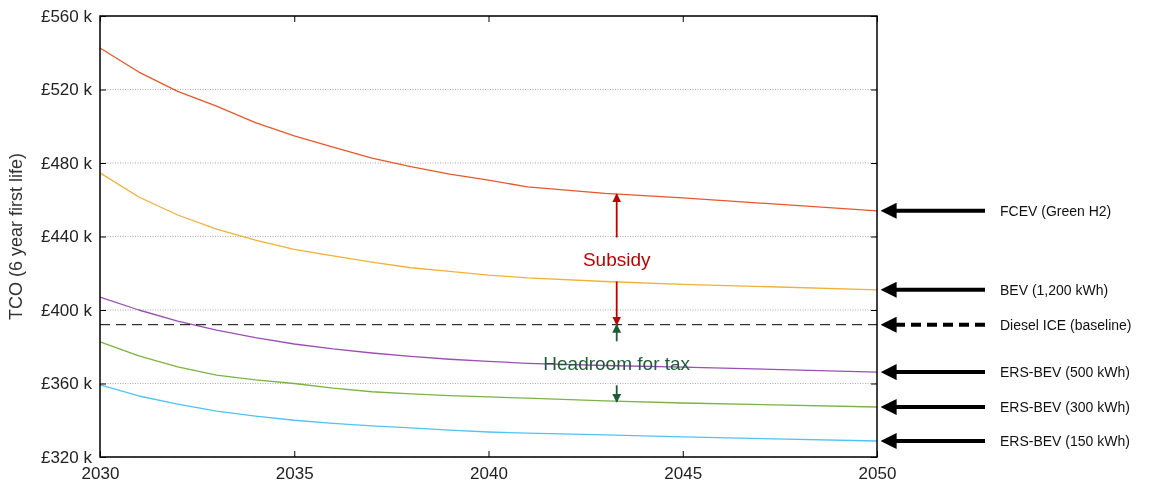  What do you see at coordinates (66, 457) in the screenshot?
I see `y-tick-label: £320 k` at bounding box center [66, 457].